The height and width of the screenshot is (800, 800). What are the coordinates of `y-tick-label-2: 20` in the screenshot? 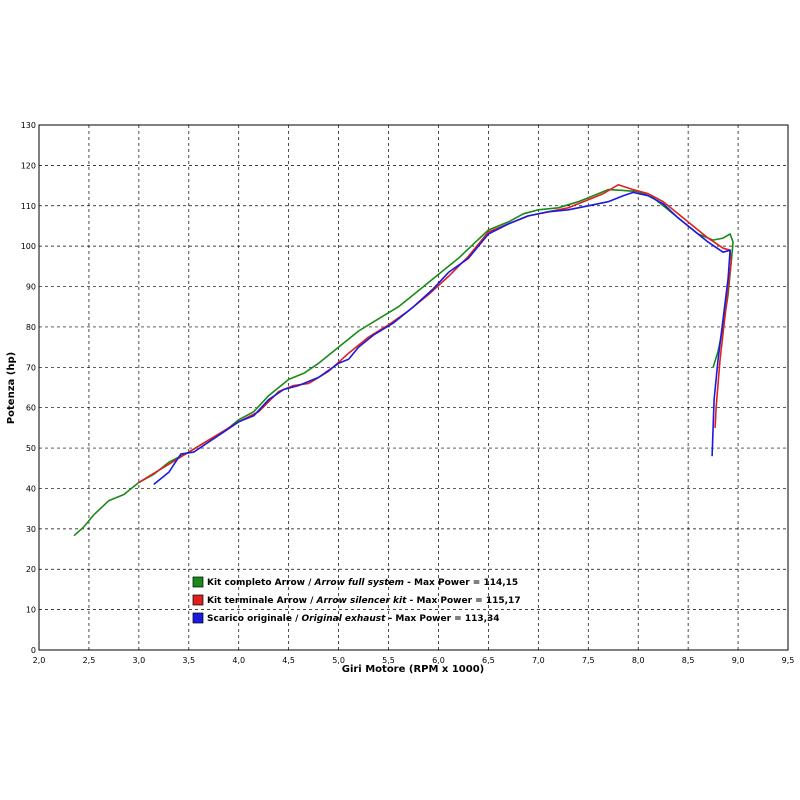 It's located at (31, 569).